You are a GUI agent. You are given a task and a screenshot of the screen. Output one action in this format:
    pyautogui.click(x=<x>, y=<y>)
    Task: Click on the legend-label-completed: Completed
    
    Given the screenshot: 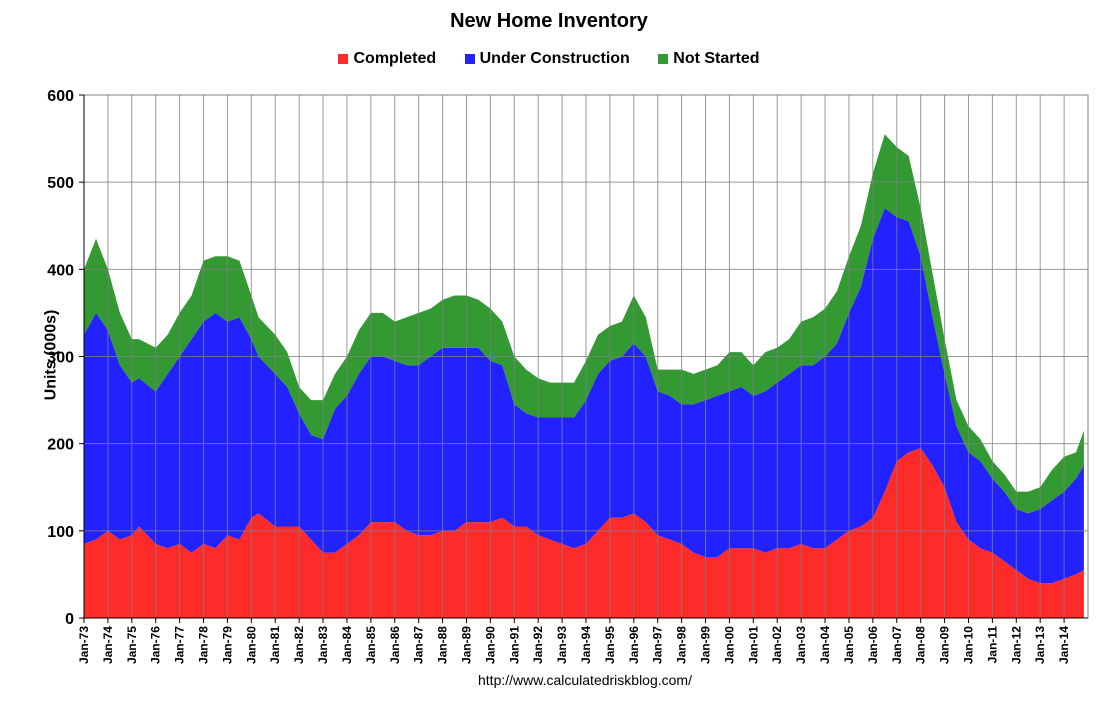 What is the action you would take?
    pyautogui.click(x=395, y=58)
    